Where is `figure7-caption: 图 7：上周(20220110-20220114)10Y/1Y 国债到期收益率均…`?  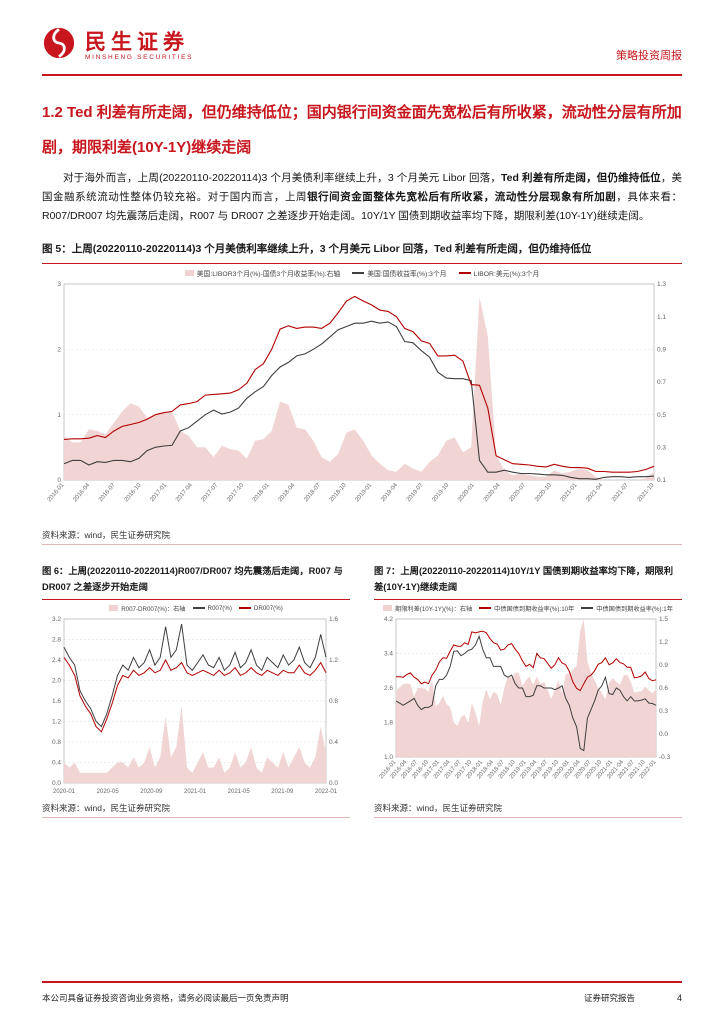 figure7-caption: 图 7：上周(20220110-20220114)10Y/1Y 国债到期收益率均… is located at coordinates (523, 578).